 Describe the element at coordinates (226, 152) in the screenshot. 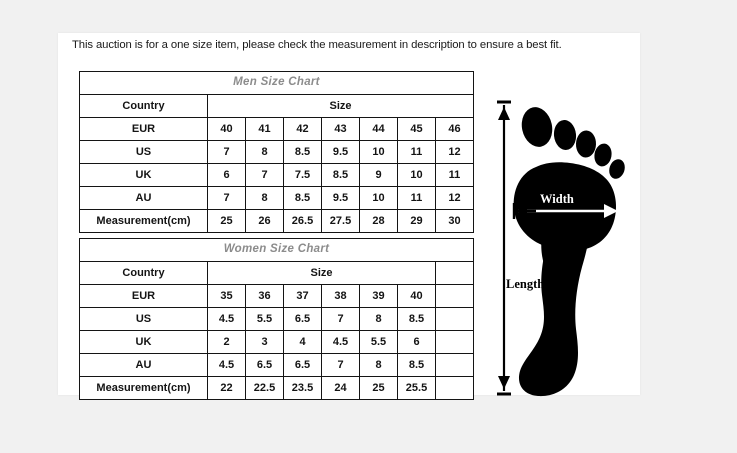

I see `men-us-0: 7` at that location.